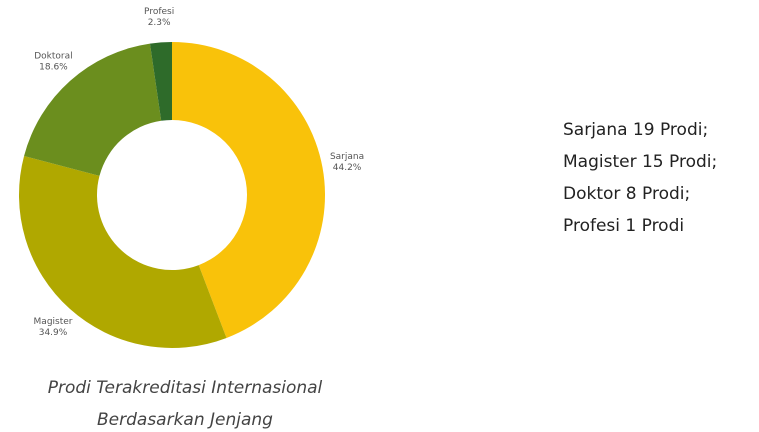  Describe the element at coordinates (640, 162) in the screenshot. I see `side-text: Magister 15 Prodi;` at that location.